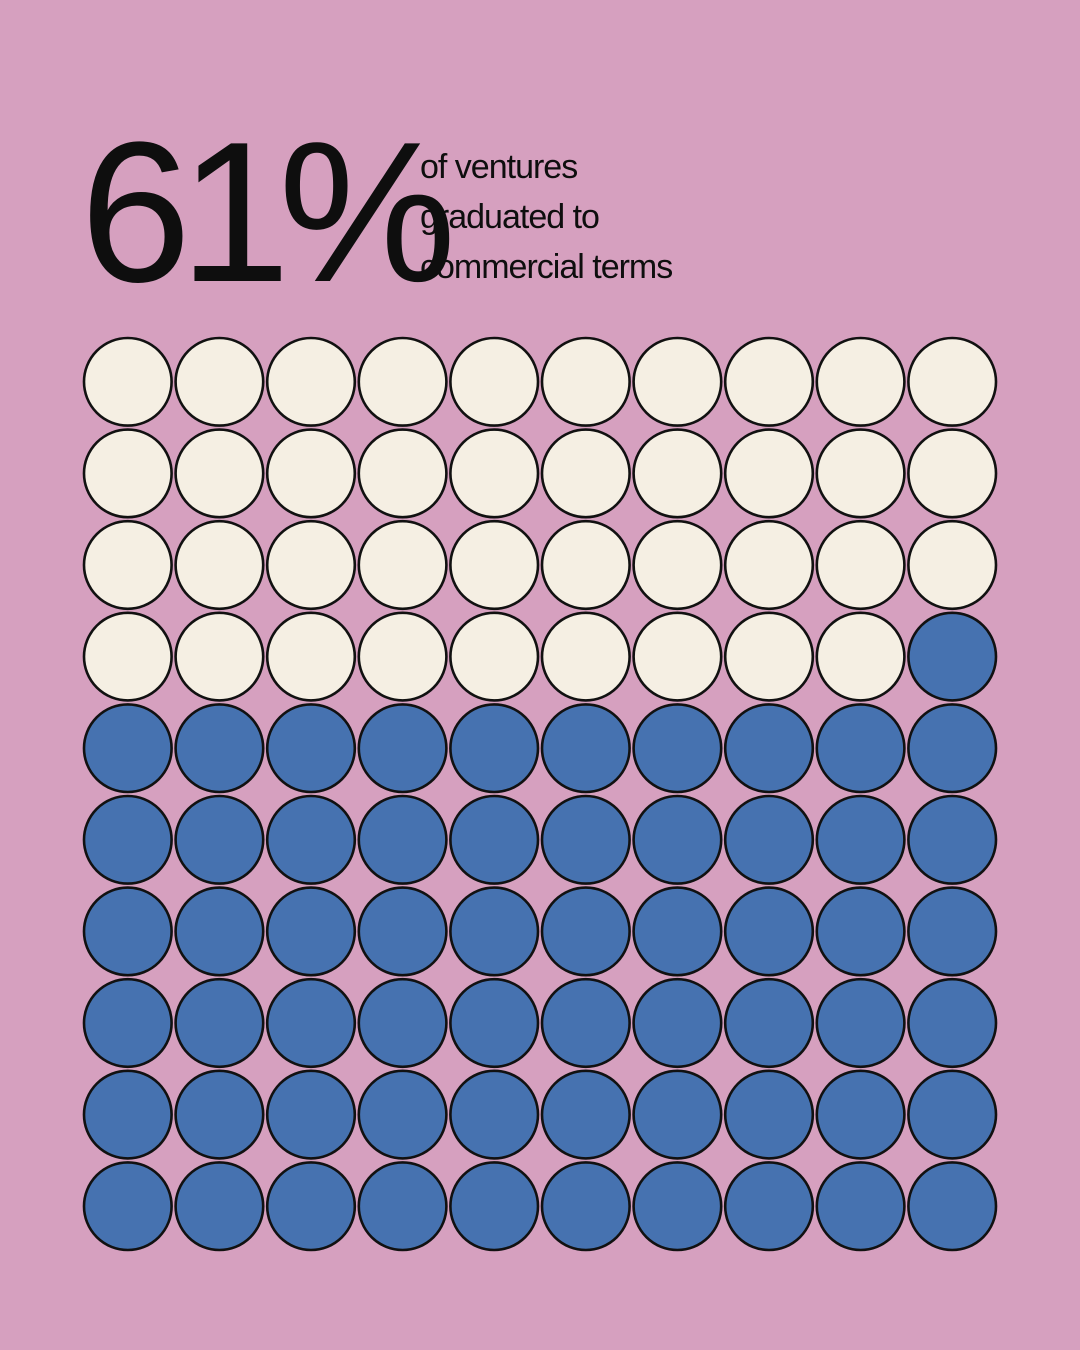  What do you see at coordinates (510, 217) in the screenshot?
I see `caption-line-2: graduated to` at bounding box center [510, 217].